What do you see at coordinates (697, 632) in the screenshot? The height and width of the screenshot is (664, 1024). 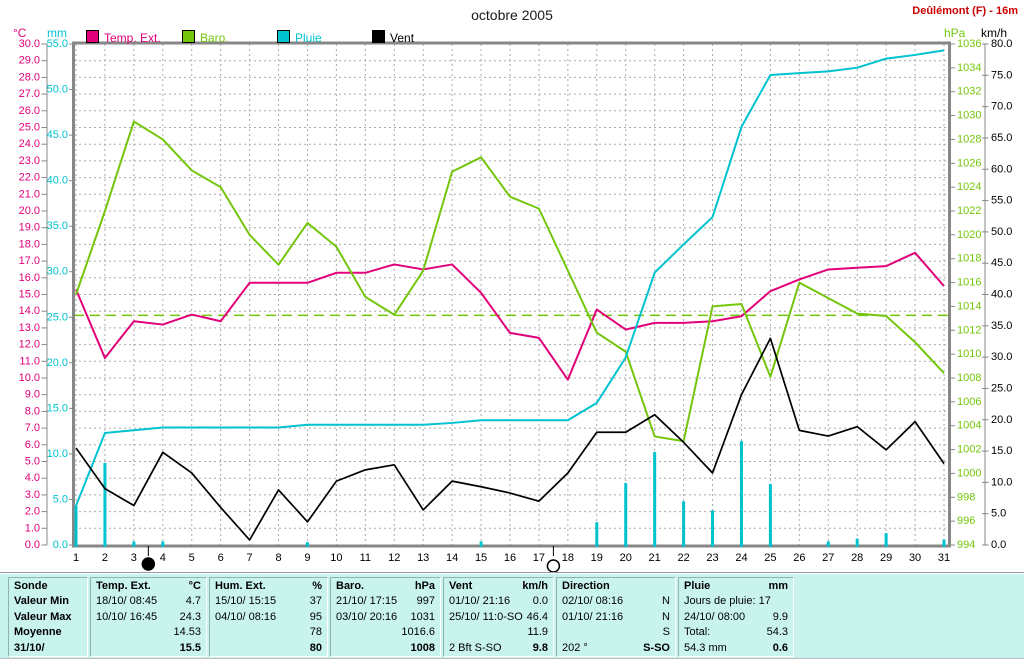 I see `table-cell: Total:` at bounding box center [697, 632].